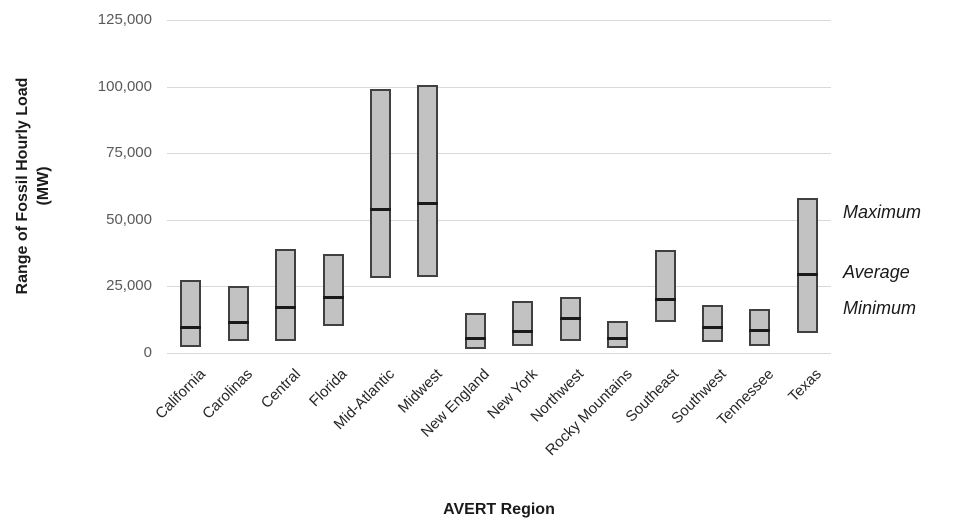 This screenshot has width=960, height=532. What do you see at coordinates (238, 313) in the screenshot?
I see `range-bar-carolinas` at bounding box center [238, 313].